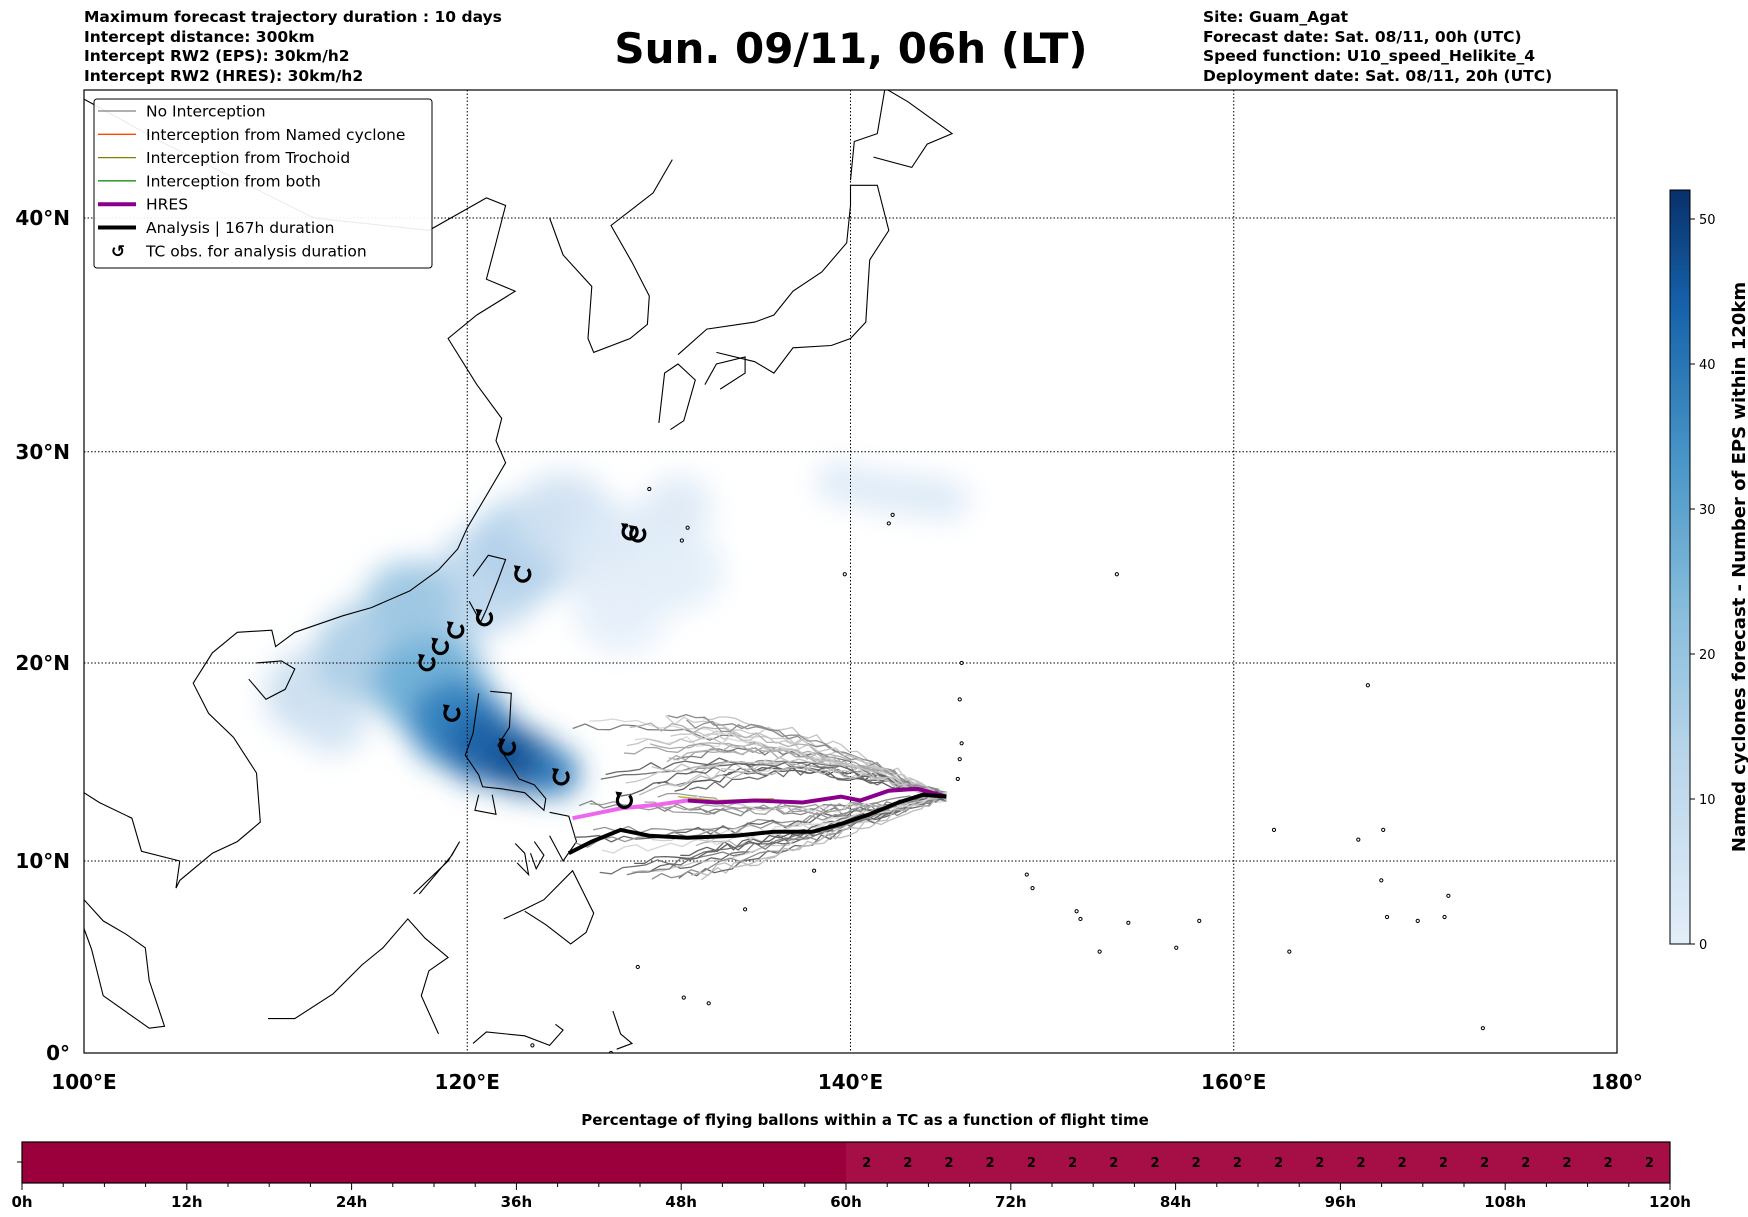 The height and width of the screenshot is (1217, 1748). Describe the element at coordinates (681, 1202) in the screenshot. I see `timeline-tick-label: 48h` at that location.